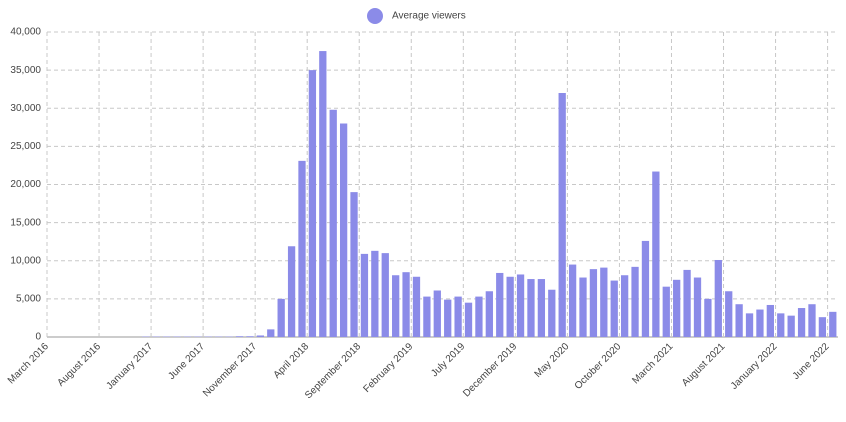 This screenshot has width=846, height=422. What do you see at coordinates (230, 370) in the screenshot?
I see `x-tick-label: November 2017` at bounding box center [230, 370].